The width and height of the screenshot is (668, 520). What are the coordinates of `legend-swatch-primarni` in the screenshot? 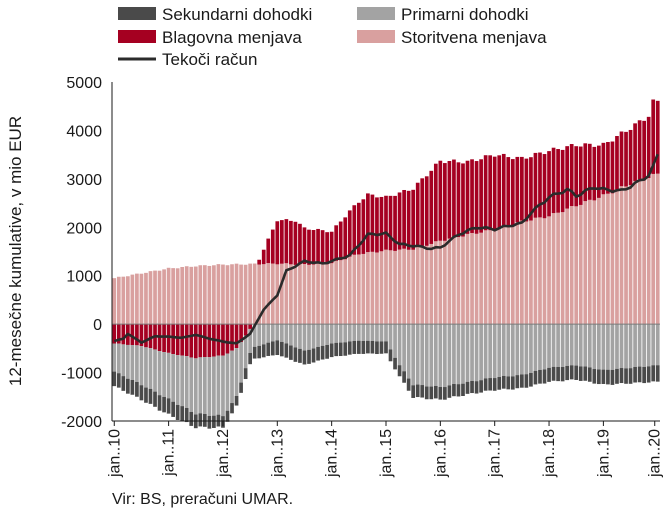 It's located at (376, 13).